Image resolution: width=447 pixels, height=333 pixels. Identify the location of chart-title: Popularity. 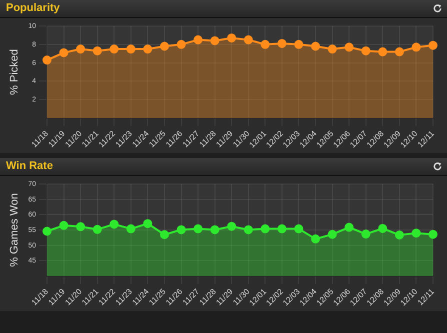
(33, 8).